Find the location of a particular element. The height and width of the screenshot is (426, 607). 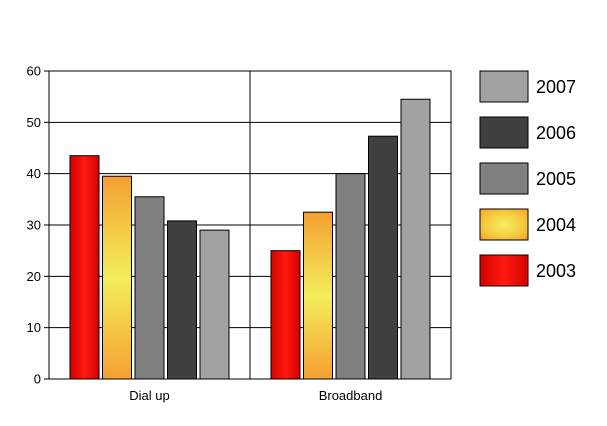

bar-broadband-2007 is located at coordinates (415, 239).